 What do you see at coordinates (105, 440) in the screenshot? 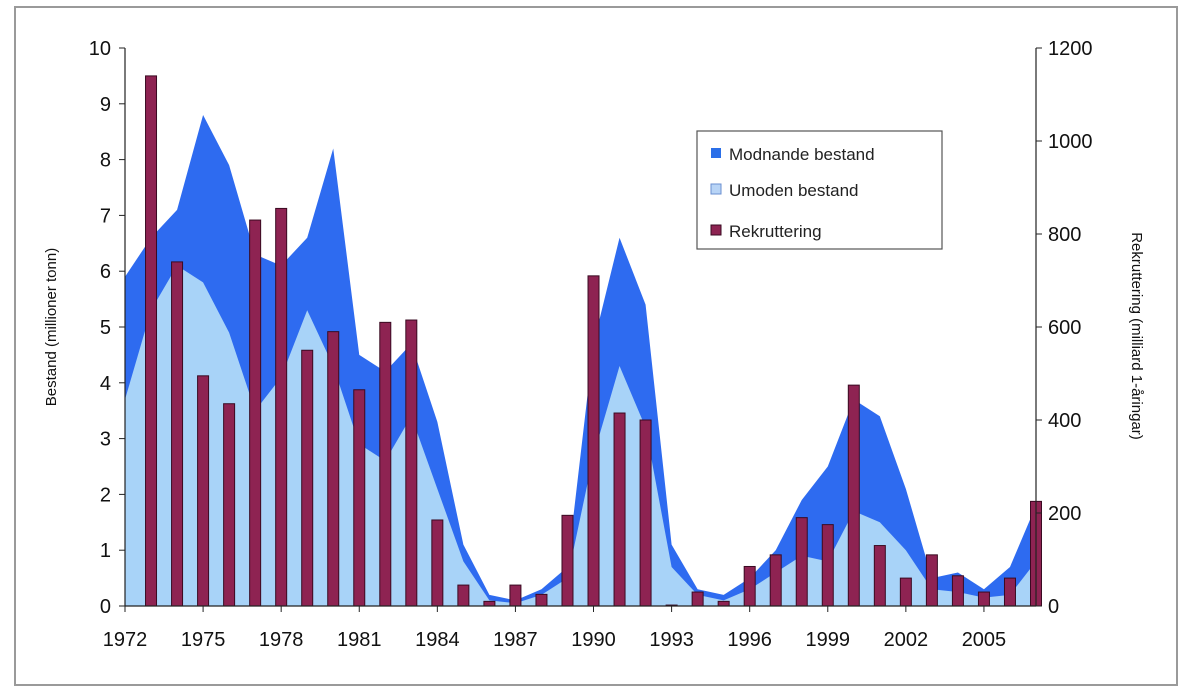
I see `y-tick-label: 3` at bounding box center [105, 440].